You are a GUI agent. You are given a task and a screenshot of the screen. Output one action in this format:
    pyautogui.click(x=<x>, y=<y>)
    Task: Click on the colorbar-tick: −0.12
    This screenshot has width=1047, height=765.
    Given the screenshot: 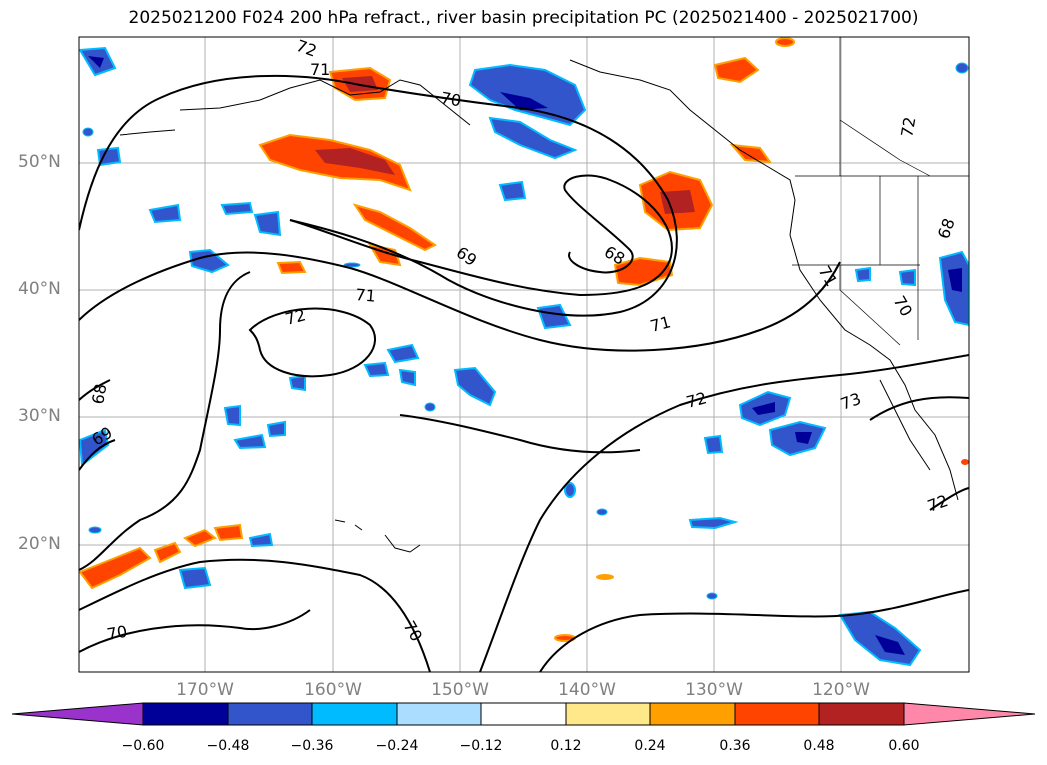 What is the action you would take?
    pyautogui.click(x=481, y=746)
    